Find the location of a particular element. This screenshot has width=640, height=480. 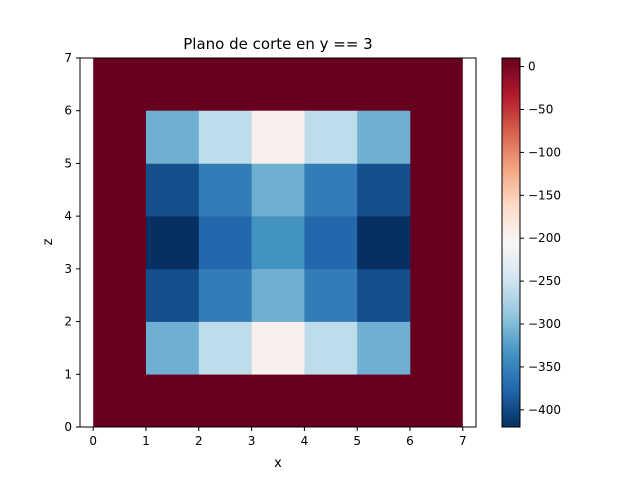

colorbar-tick-label: −150 is located at coordinates (544, 195).